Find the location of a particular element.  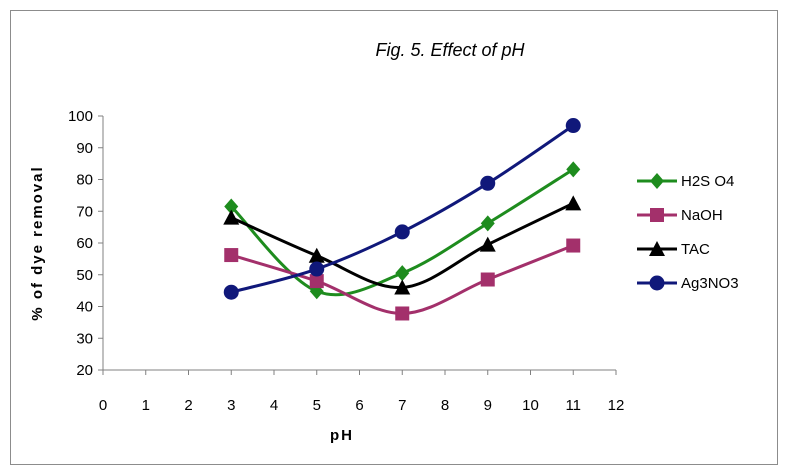

x-tick-label: 9 is located at coordinates (488, 405).